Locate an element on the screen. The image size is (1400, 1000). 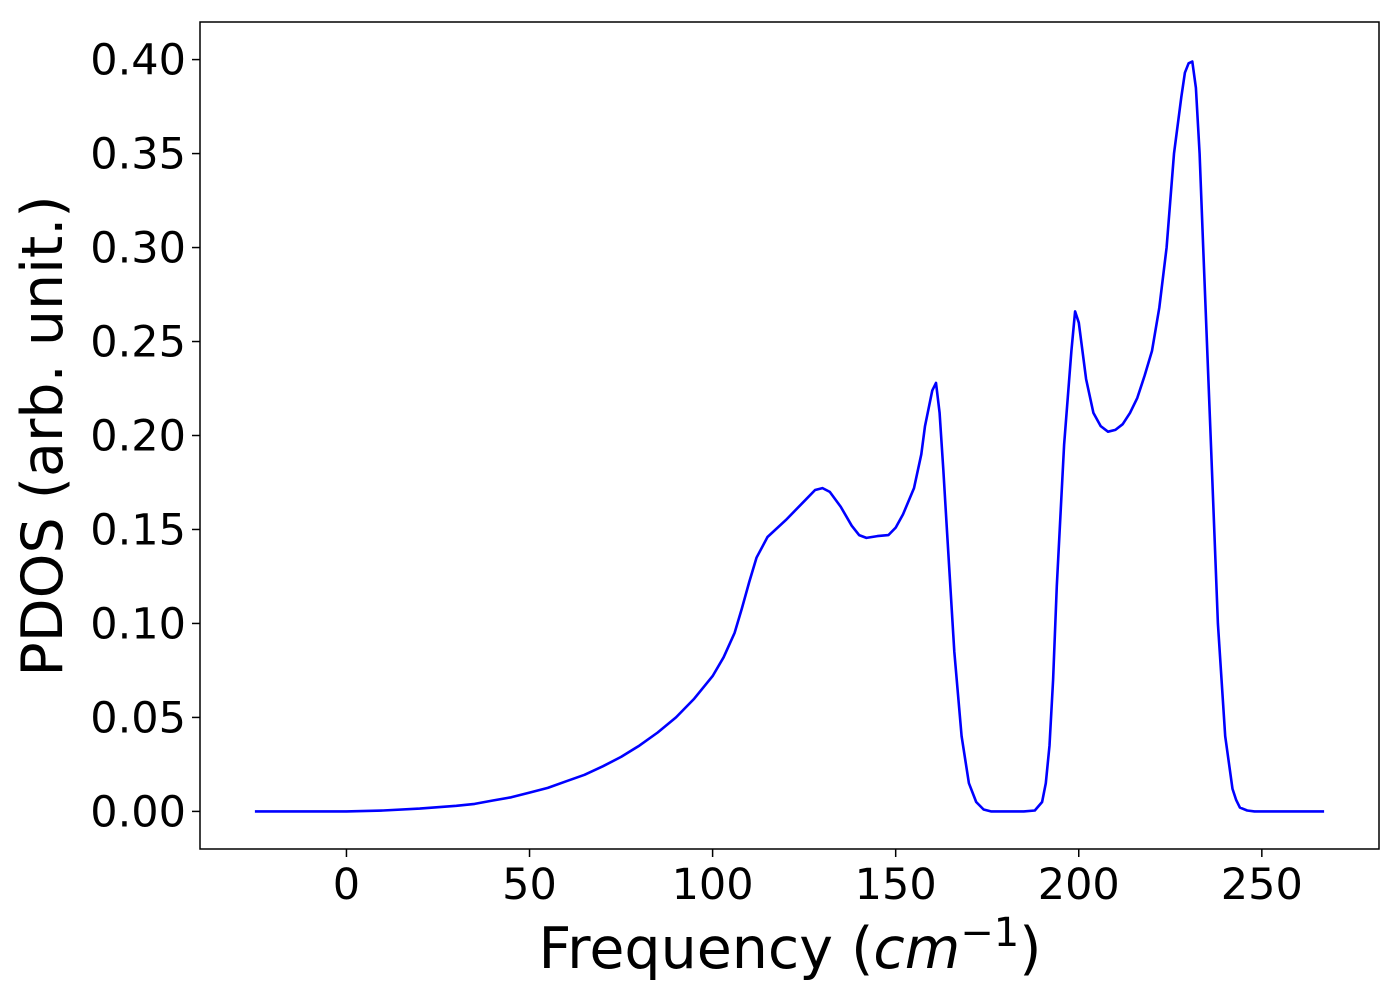
y-tick-label: 0.10 is located at coordinates (138, 624).